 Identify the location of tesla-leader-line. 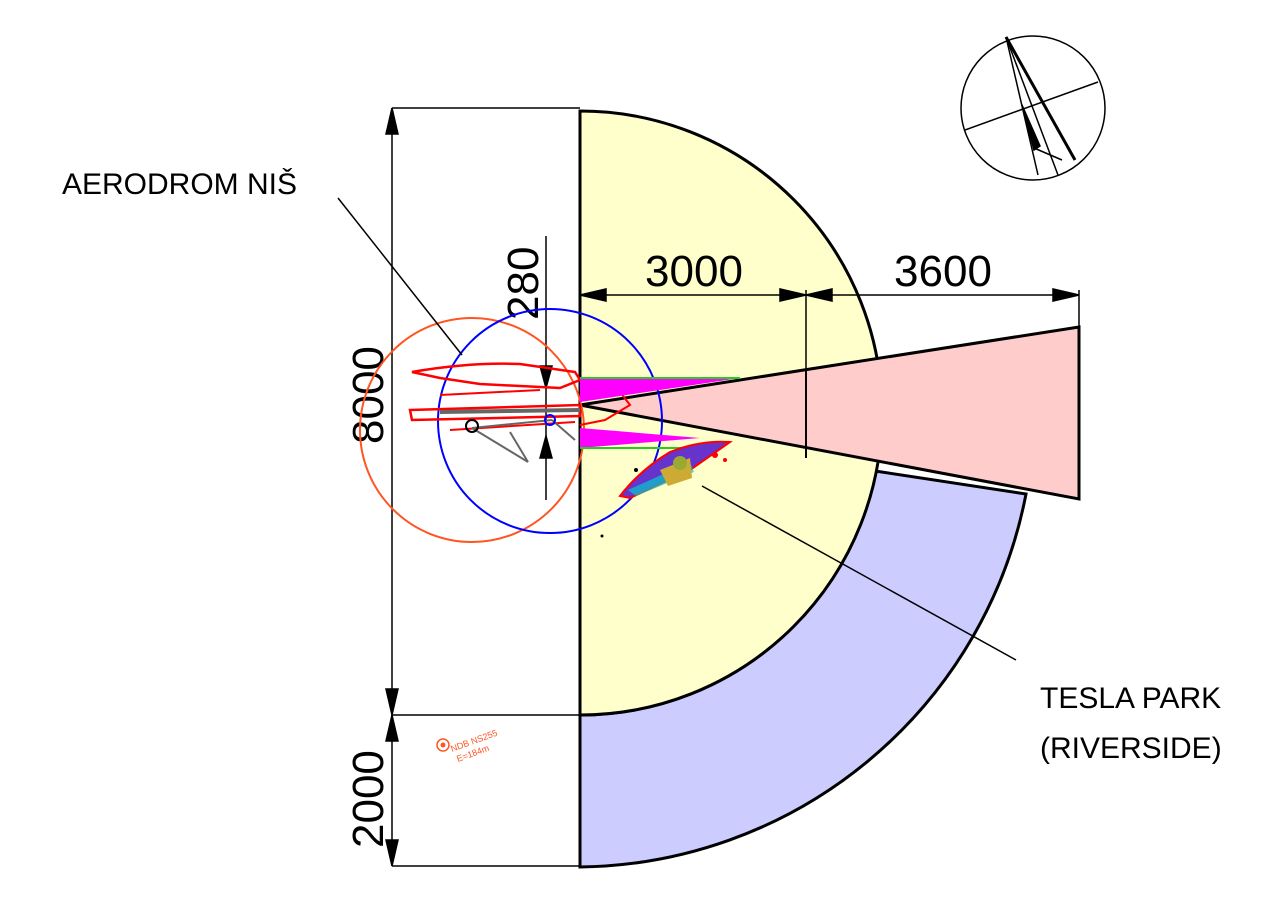
(859, 573).